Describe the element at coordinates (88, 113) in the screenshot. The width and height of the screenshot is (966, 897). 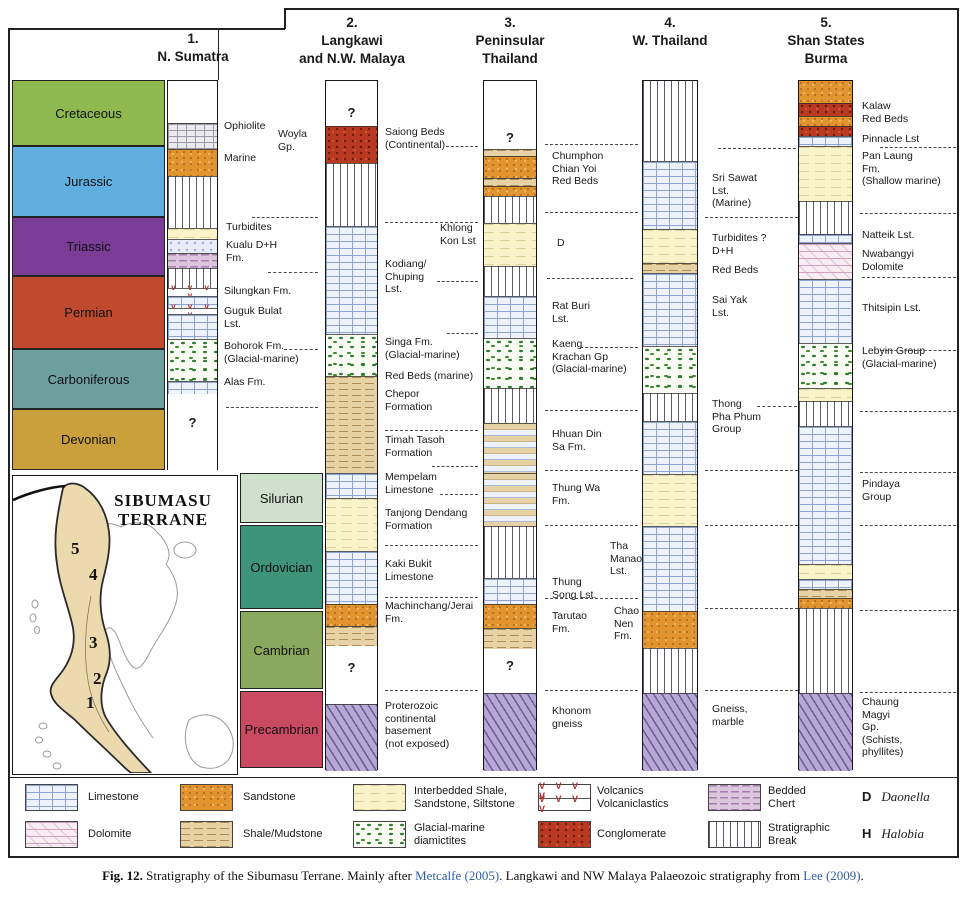
I see `period-label: Cretaceous` at that location.